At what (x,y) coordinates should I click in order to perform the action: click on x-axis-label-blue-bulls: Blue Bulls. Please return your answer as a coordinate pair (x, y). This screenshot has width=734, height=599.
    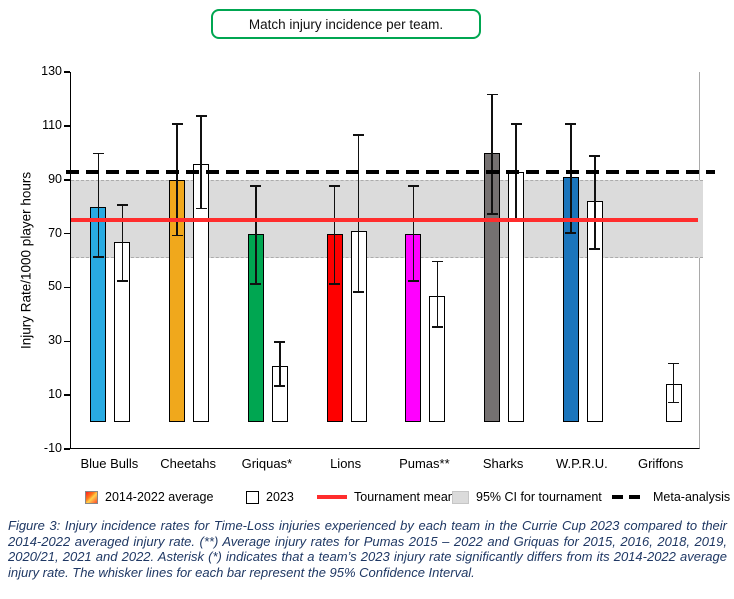
    Looking at the image, I should click on (109, 463).